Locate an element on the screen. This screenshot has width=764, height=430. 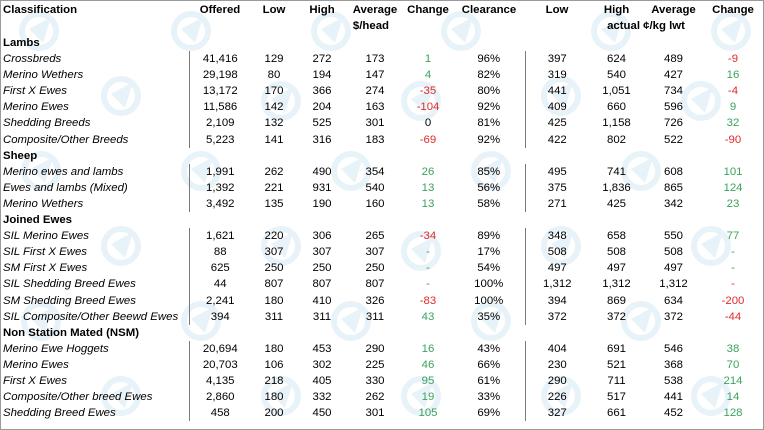
row-classification: SM Shedding Breed Ewes is located at coordinates (69, 300).